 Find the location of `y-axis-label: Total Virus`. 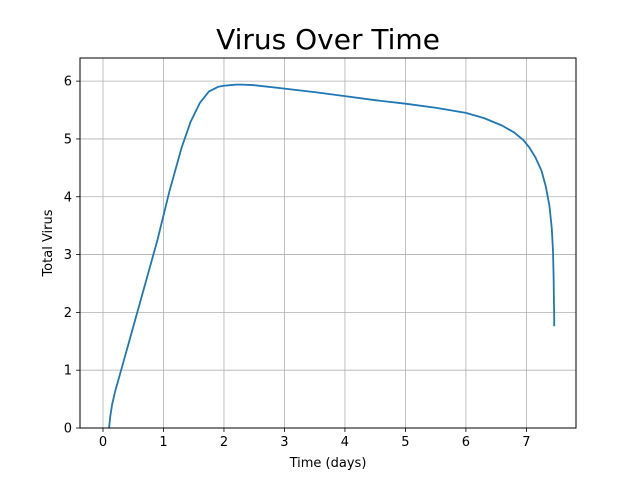

y-axis-label: Total Virus is located at coordinates (48, 243).